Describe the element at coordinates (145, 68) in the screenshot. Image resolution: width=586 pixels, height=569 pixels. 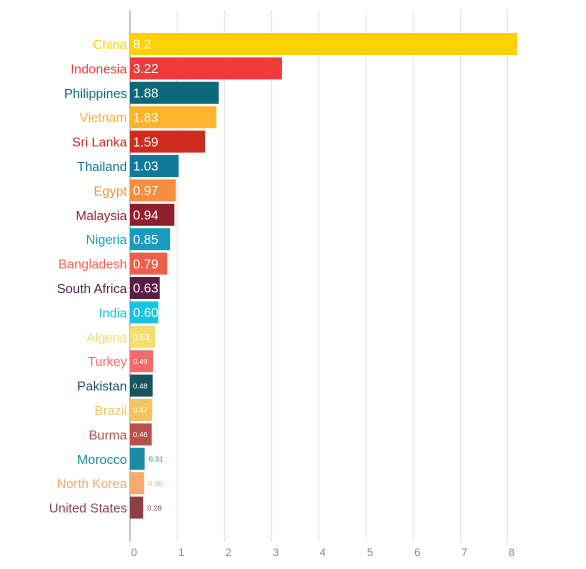
I see `value-label: 3.22` at that location.